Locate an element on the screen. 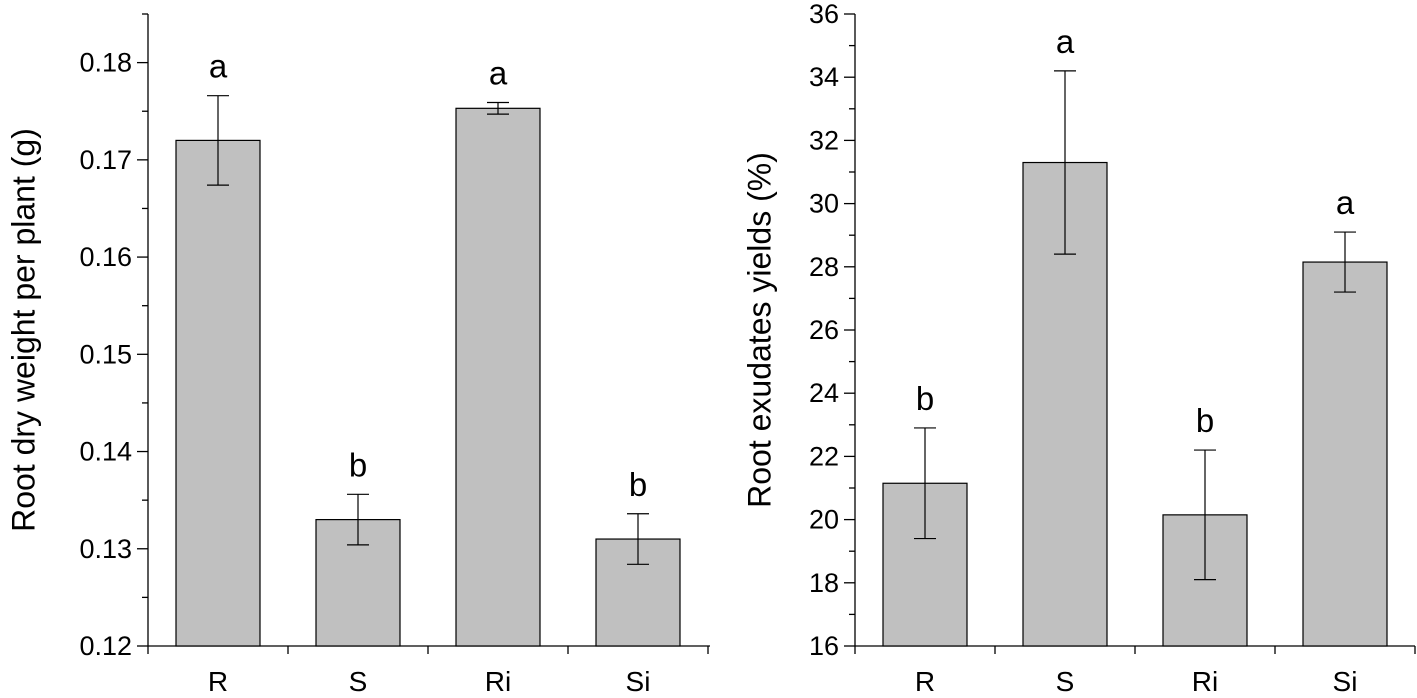  y-tick-label: 16 is located at coordinates (824, 646).